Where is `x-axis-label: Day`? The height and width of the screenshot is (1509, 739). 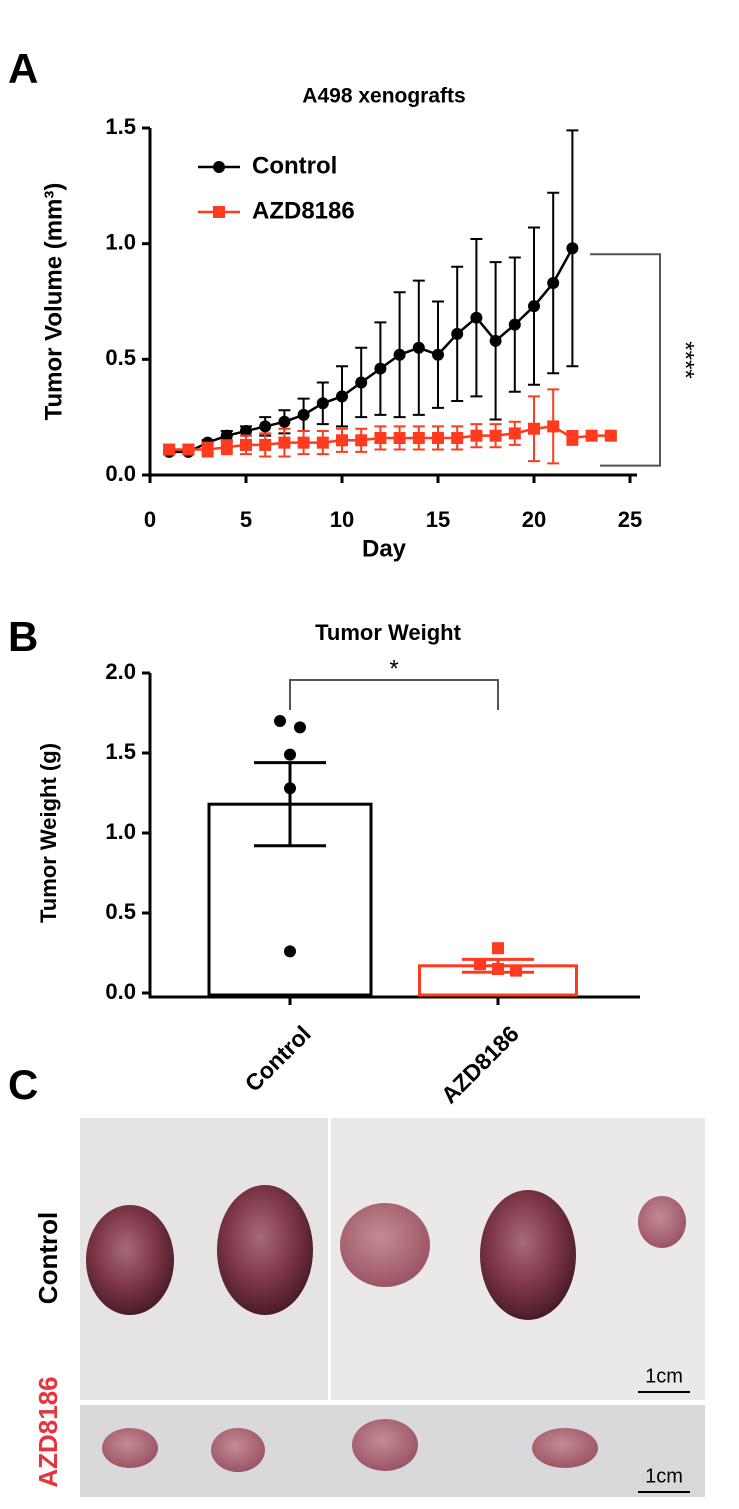
x-axis-label: Day is located at coordinates (384, 548).